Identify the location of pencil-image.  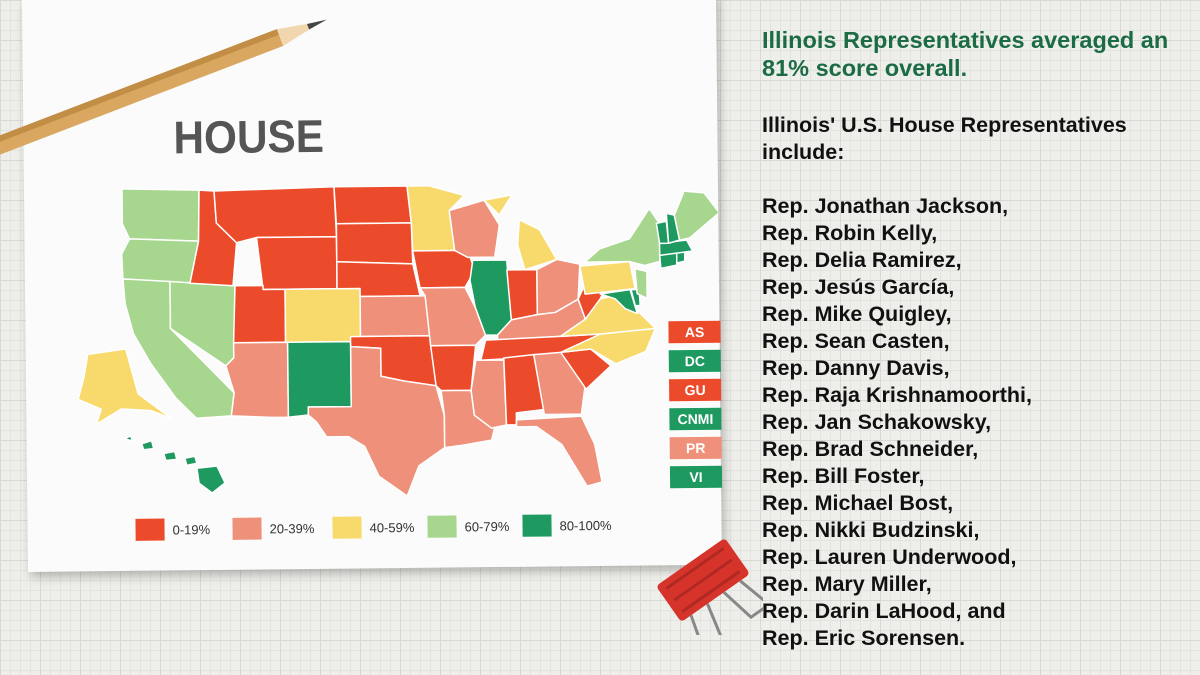
(163, 90).